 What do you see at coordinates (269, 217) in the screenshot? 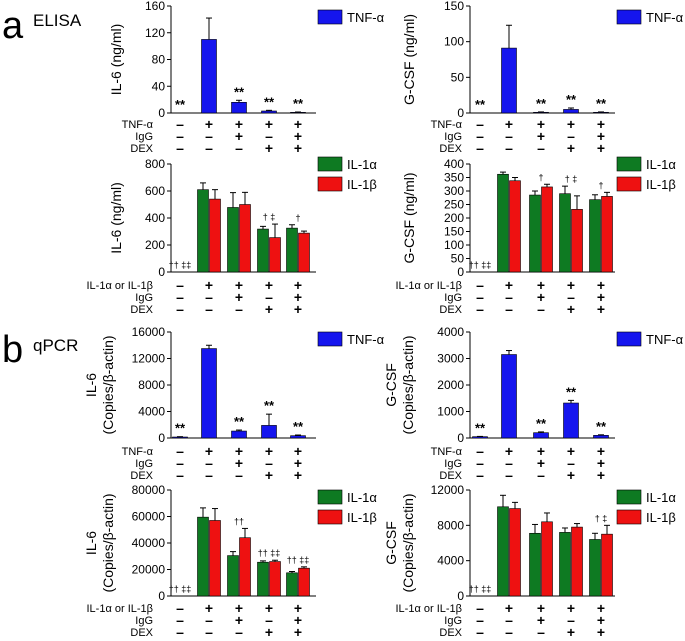
I see `significance-marker: † ‡` at bounding box center [269, 217].